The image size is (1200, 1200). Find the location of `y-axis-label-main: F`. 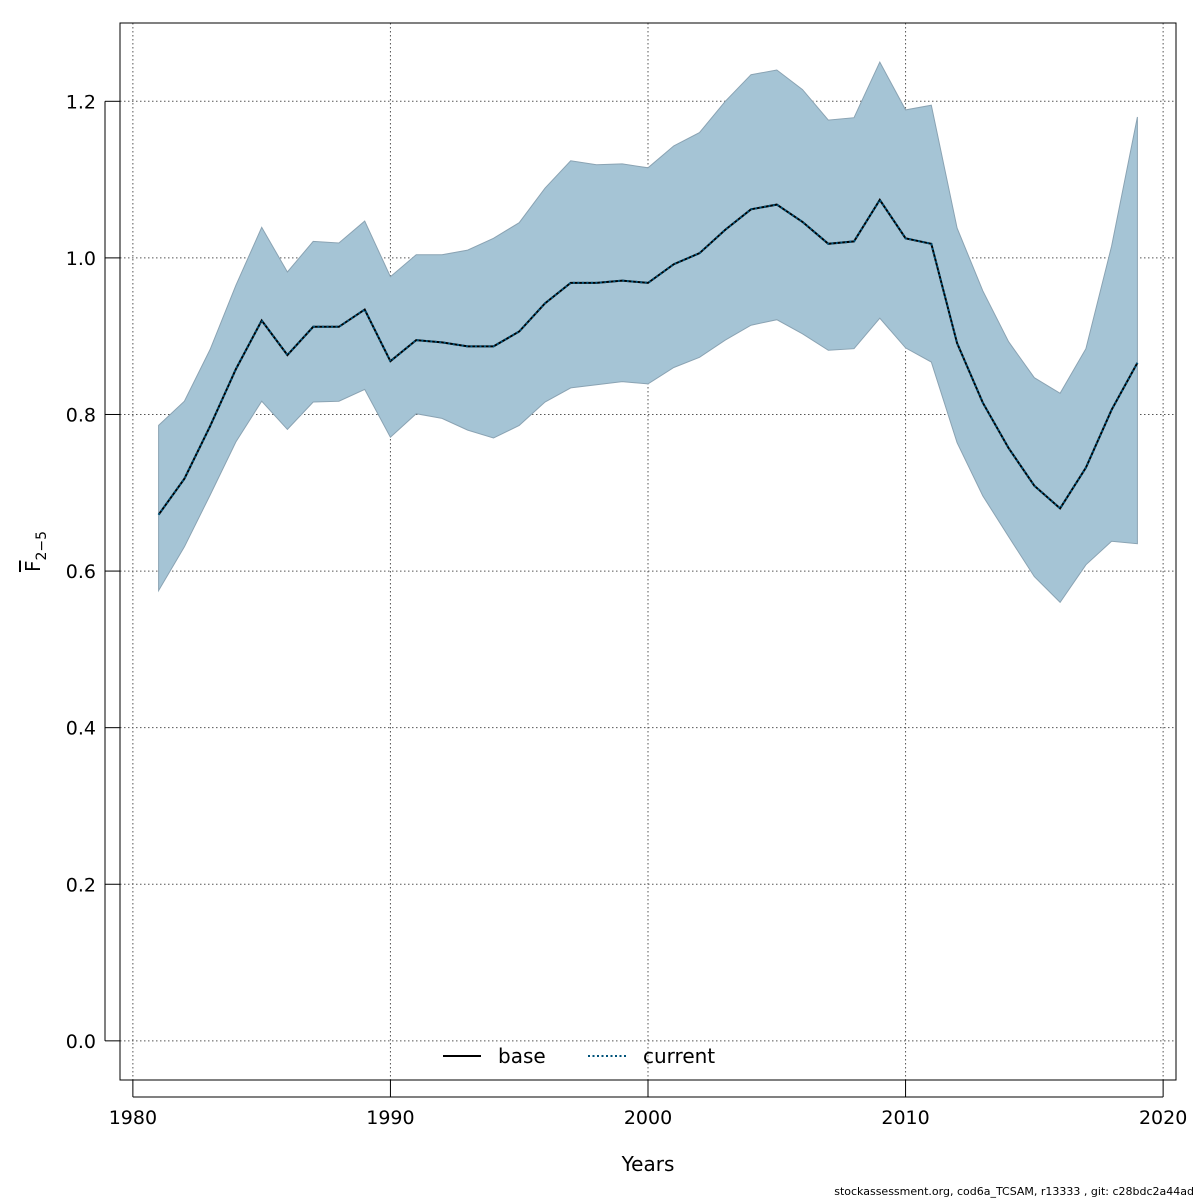

y-axis-label-main: F is located at coordinates (33, 567).